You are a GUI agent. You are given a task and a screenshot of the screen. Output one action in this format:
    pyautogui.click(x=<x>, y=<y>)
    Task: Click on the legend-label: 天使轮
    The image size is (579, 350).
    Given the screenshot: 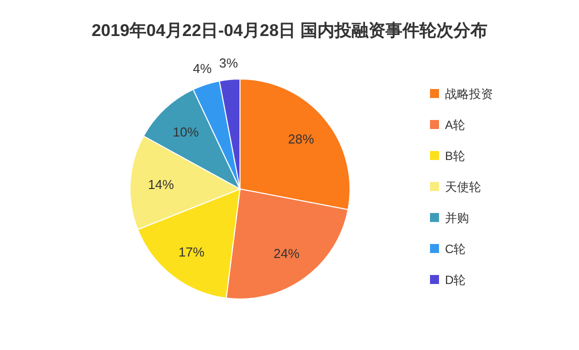 What is the action you would take?
    pyautogui.click(x=463, y=187)
    